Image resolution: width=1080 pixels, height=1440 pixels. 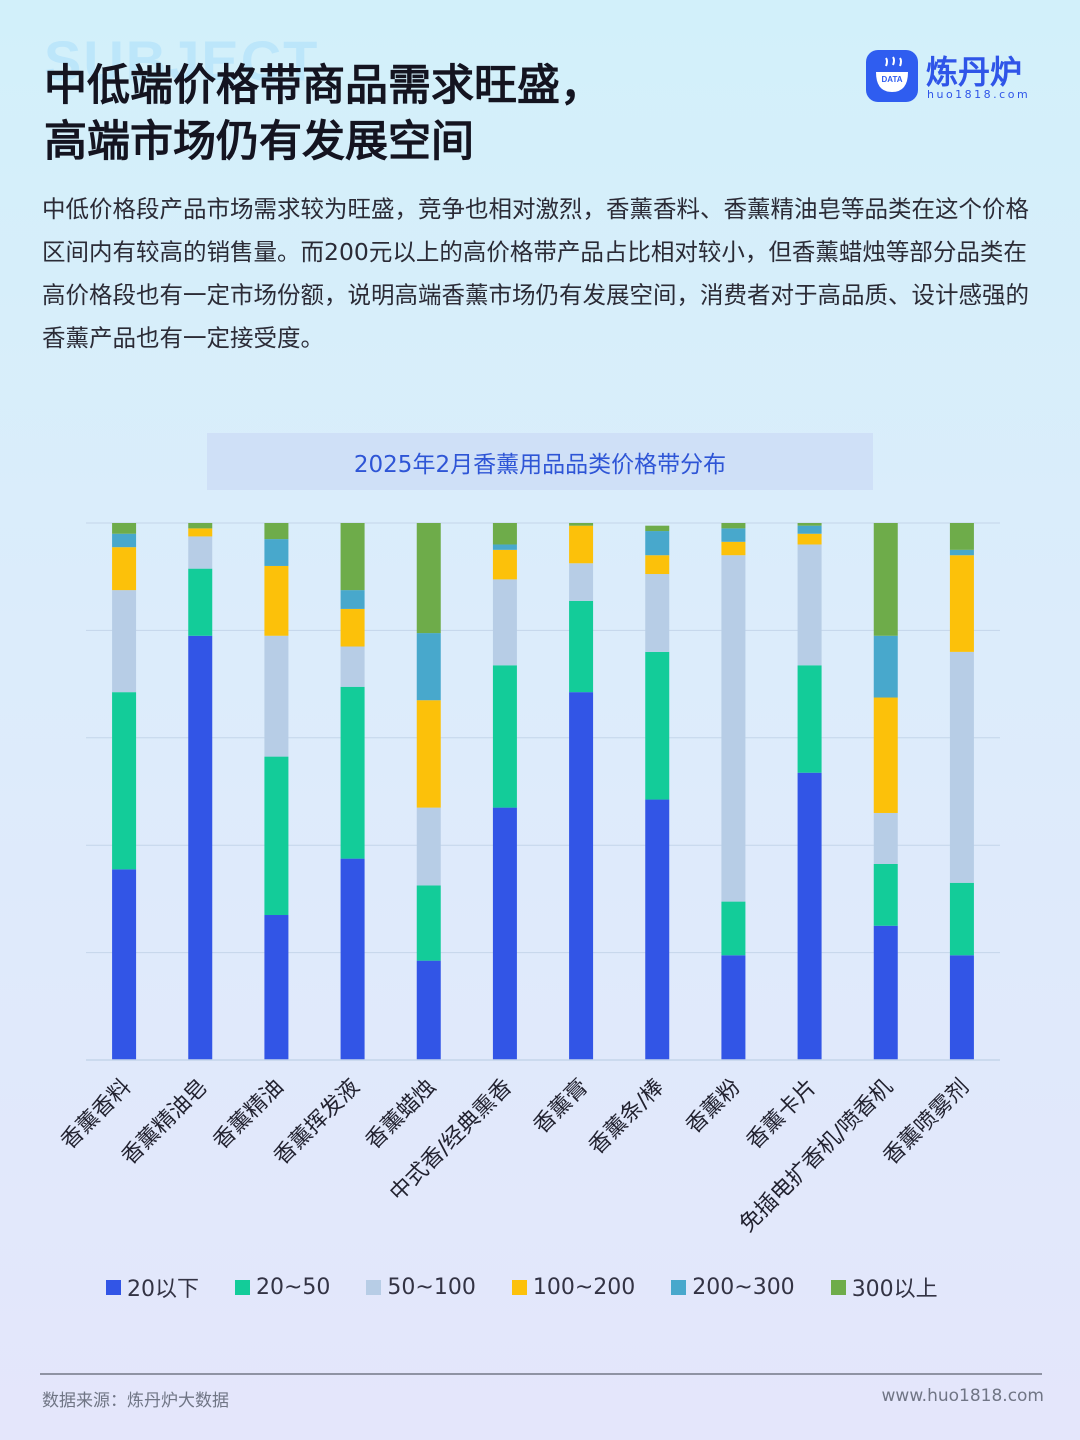 What do you see at coordinates (182, 60) in the screenshot?
I see `watermark-text: SUBJECT` at bounding box center [182, 60].